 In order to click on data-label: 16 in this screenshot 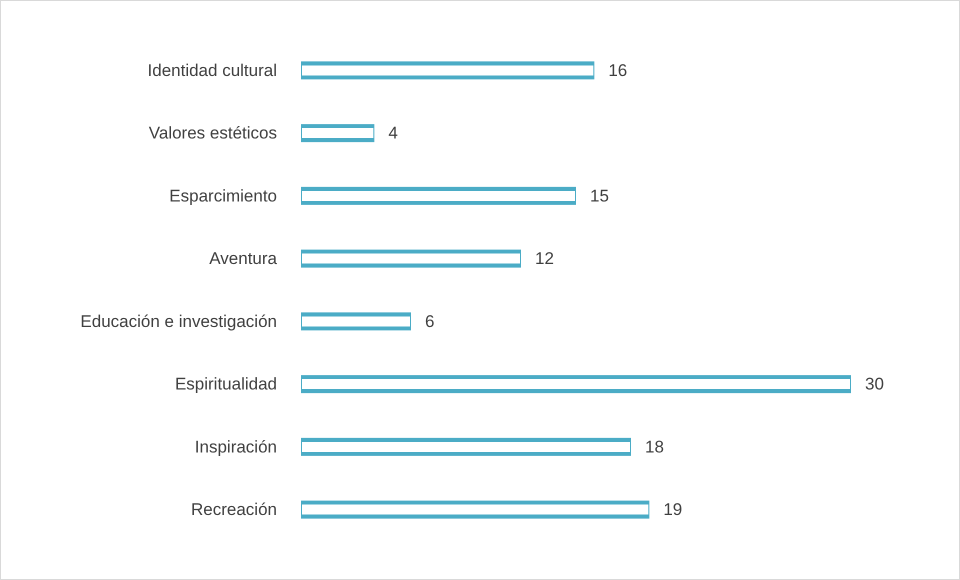, I will do `click(618, 70)`.